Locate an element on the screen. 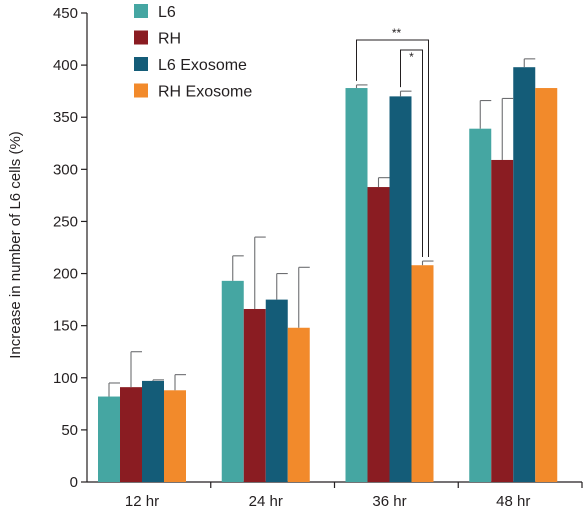  legend: L6 RH L6 Exosome RH Exosome is located at coordinates (193, 52).